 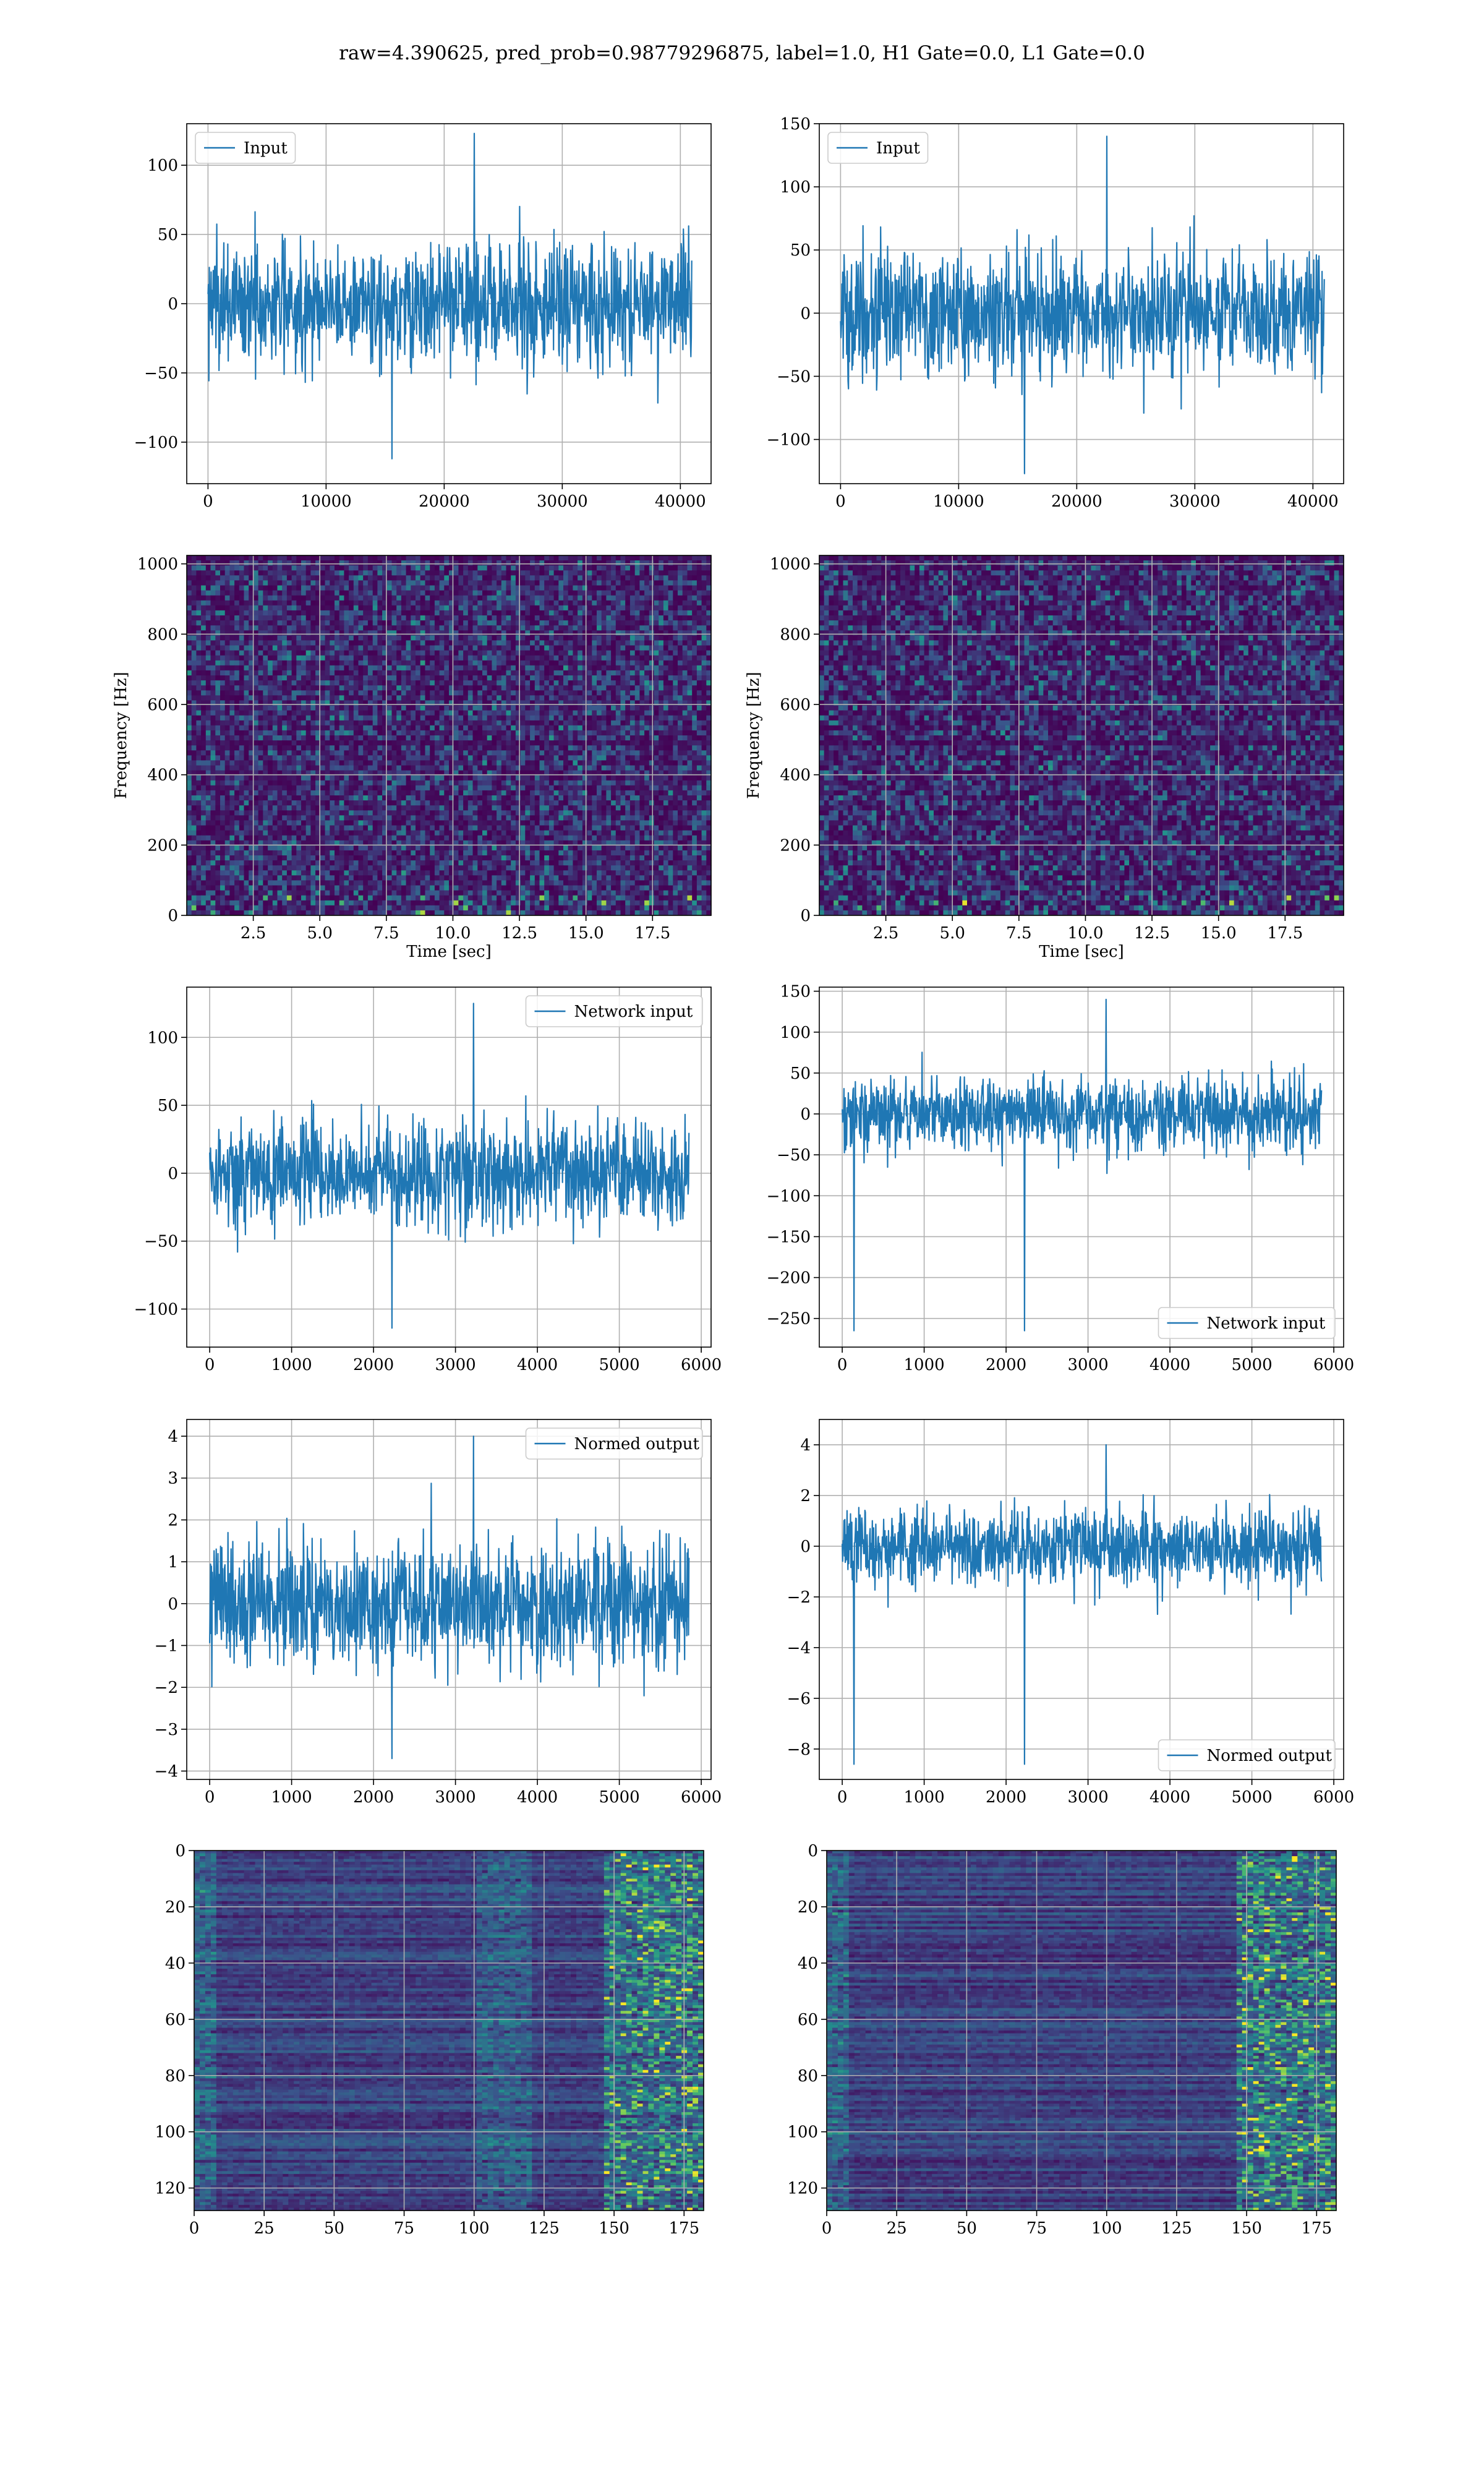 What do you see at coordinates (245, 147) in the screenshot?
I see `legend: Input` at bounding box center [245, 147].